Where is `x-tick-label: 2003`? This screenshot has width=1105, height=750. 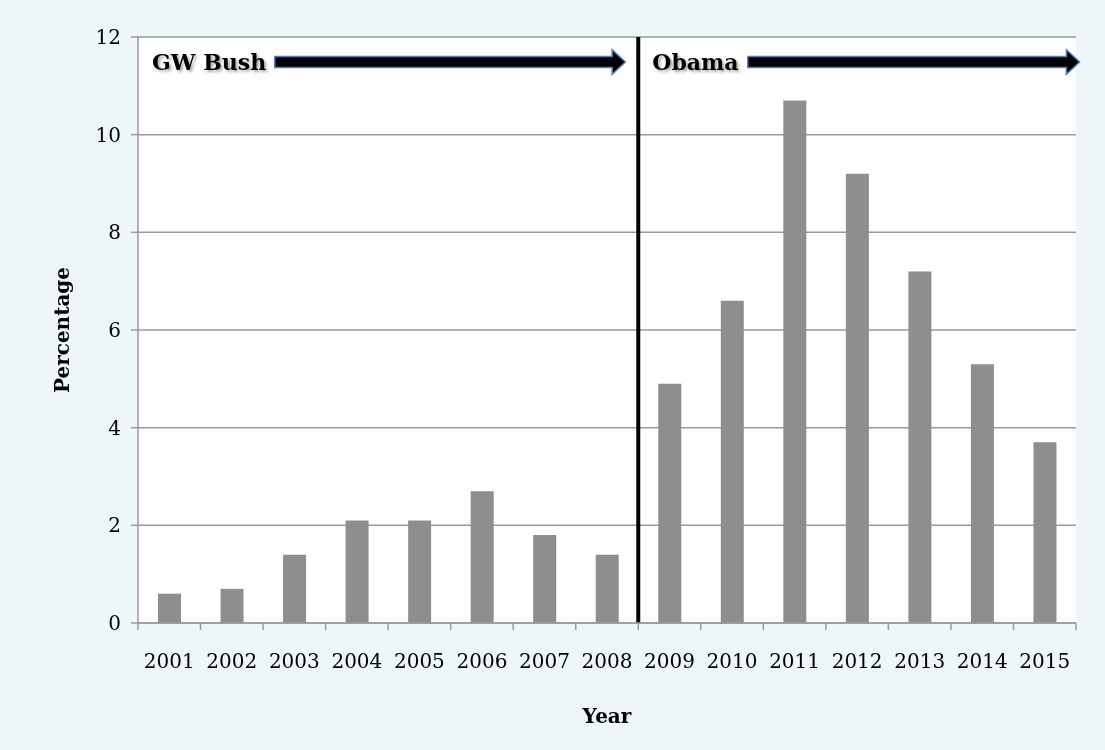
x-tick-label: 2003 is located at coordinates (294, 661).